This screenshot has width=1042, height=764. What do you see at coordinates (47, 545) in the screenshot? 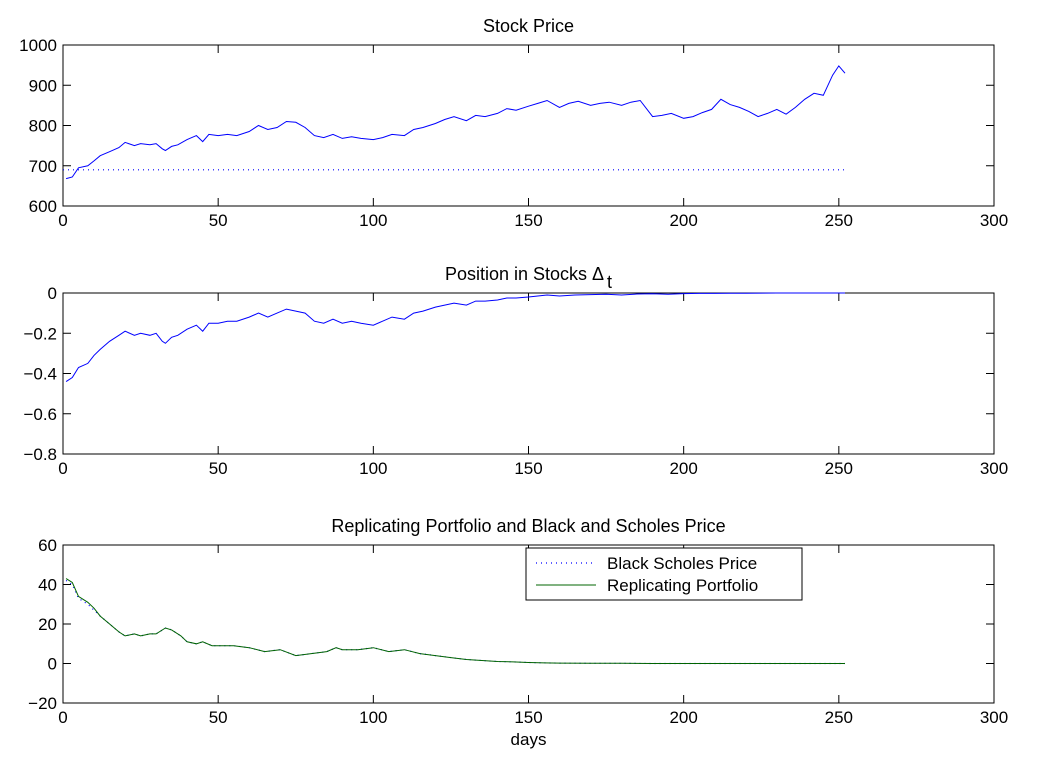
I see `y-tick-label: 60` at bounding box center [47, 545].